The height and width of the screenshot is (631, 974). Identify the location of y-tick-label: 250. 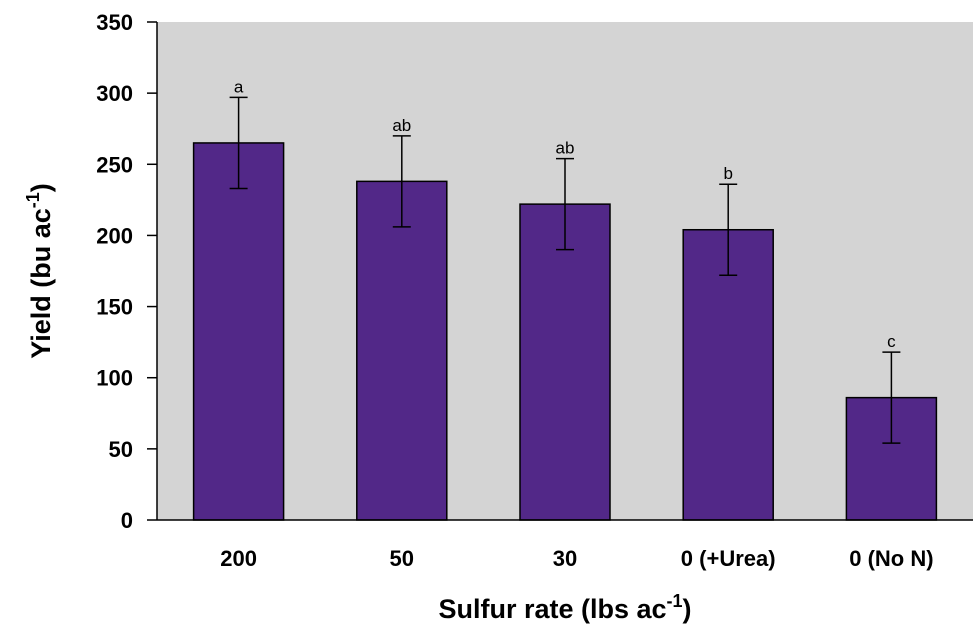
(114, 164).